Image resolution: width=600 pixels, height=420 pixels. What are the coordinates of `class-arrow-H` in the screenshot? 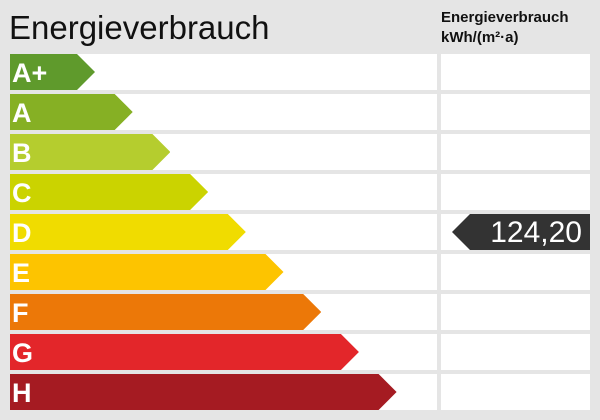 It's located at (203, 392).